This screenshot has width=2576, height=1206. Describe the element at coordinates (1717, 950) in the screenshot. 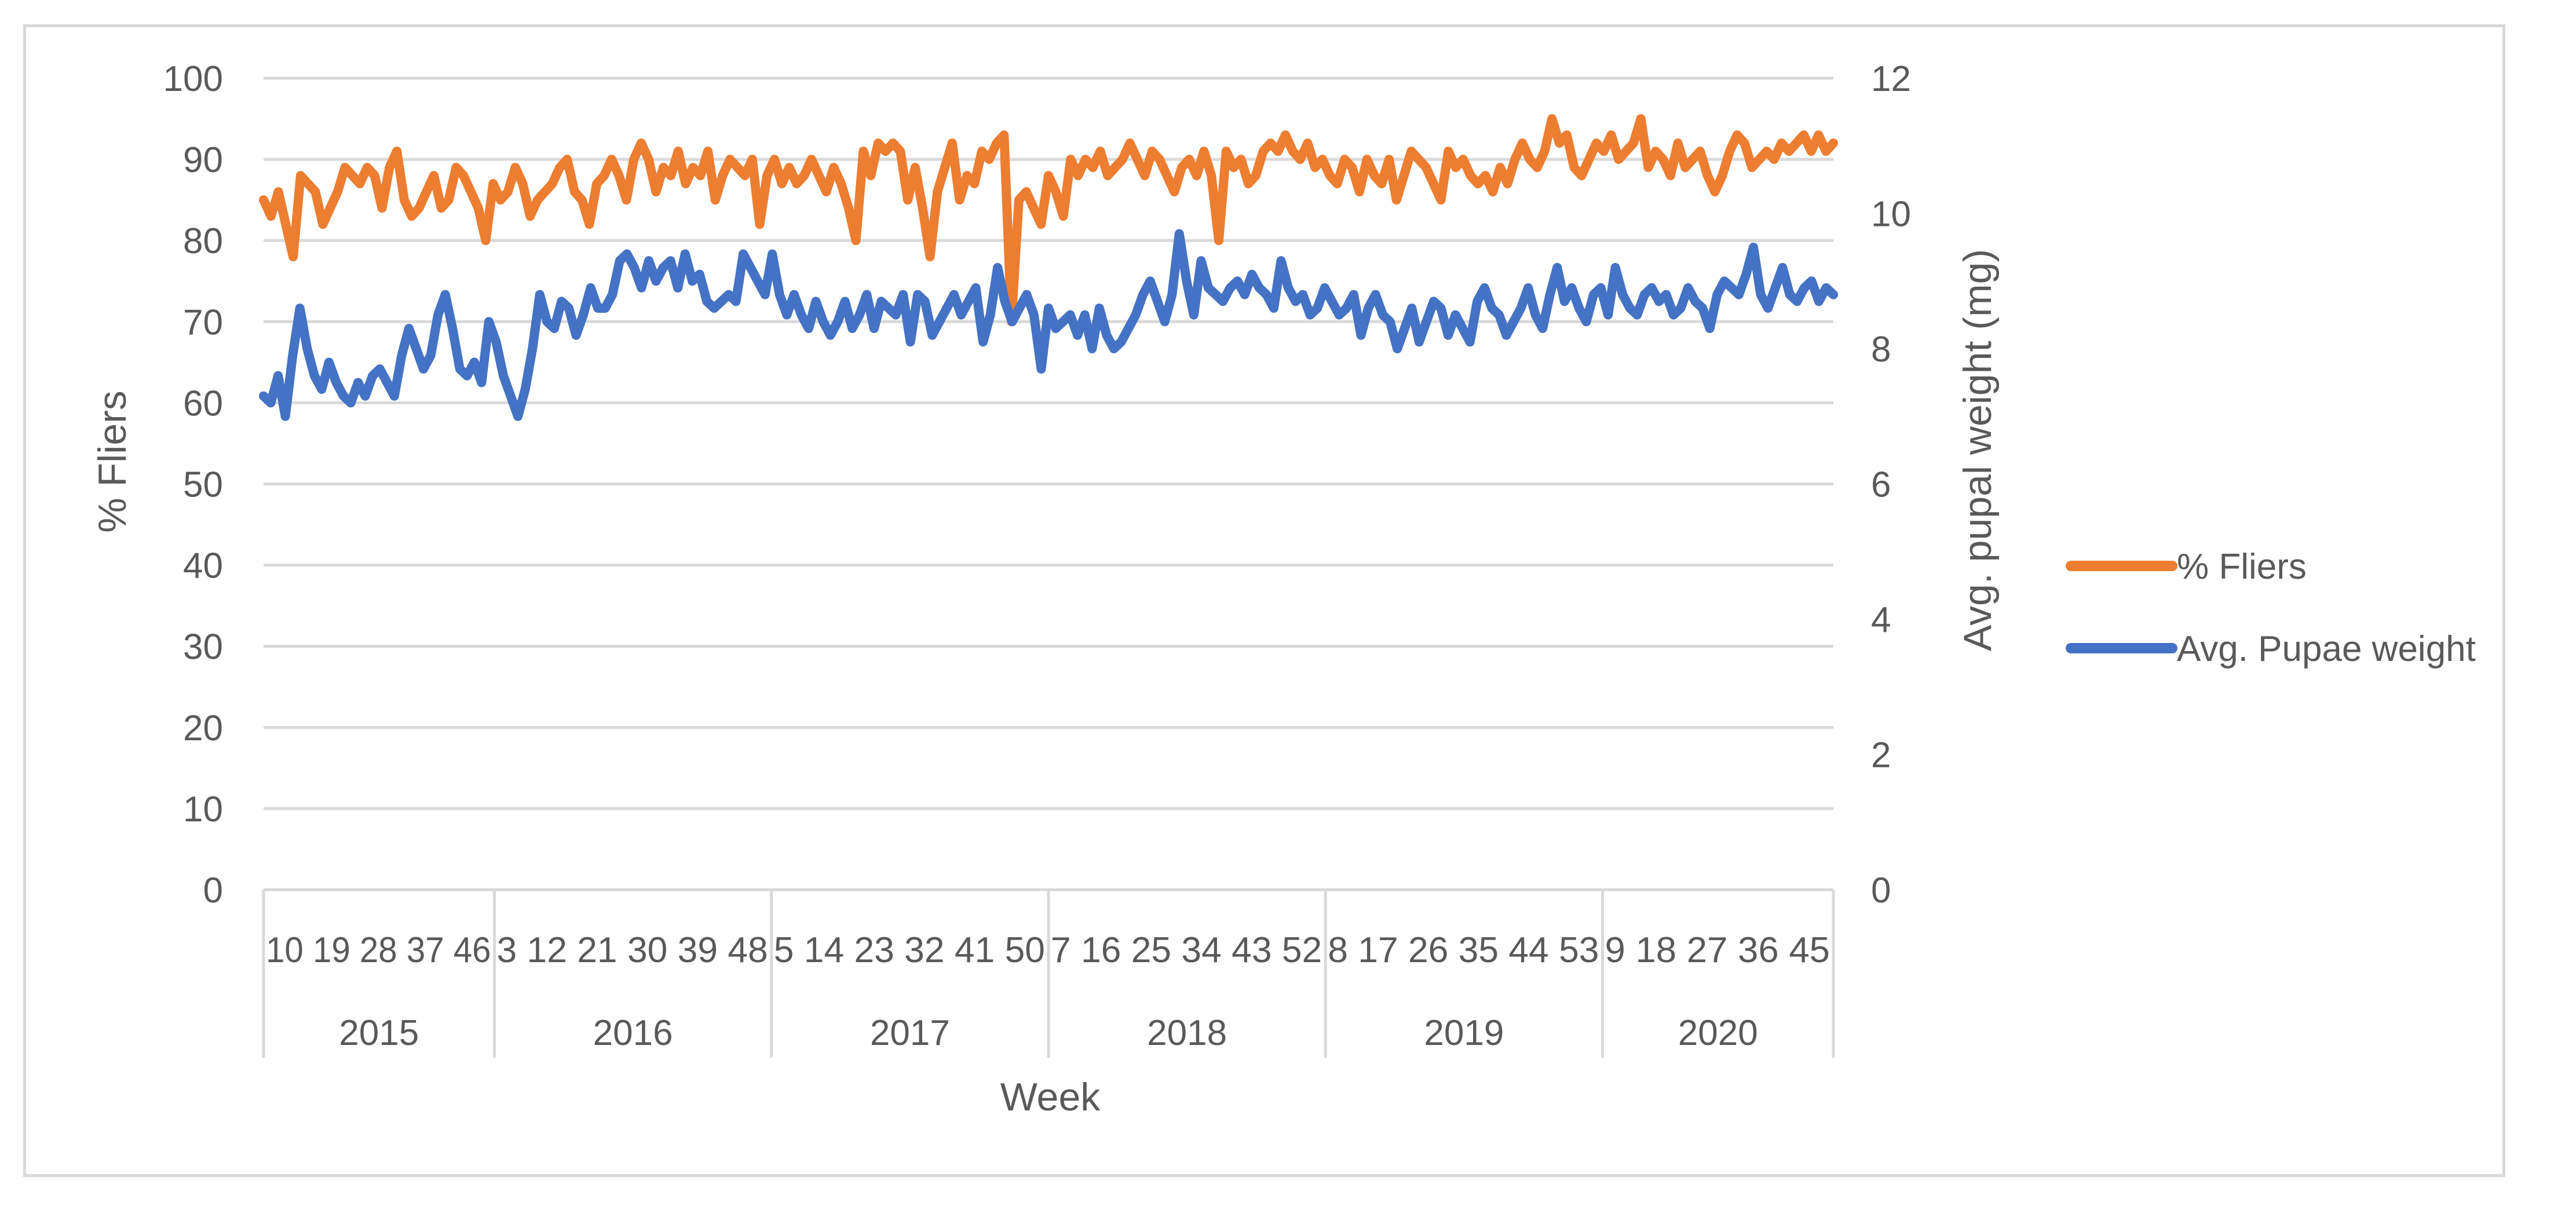

I see `x-week-tick-labels: 9 18 27 36 45` at that location.